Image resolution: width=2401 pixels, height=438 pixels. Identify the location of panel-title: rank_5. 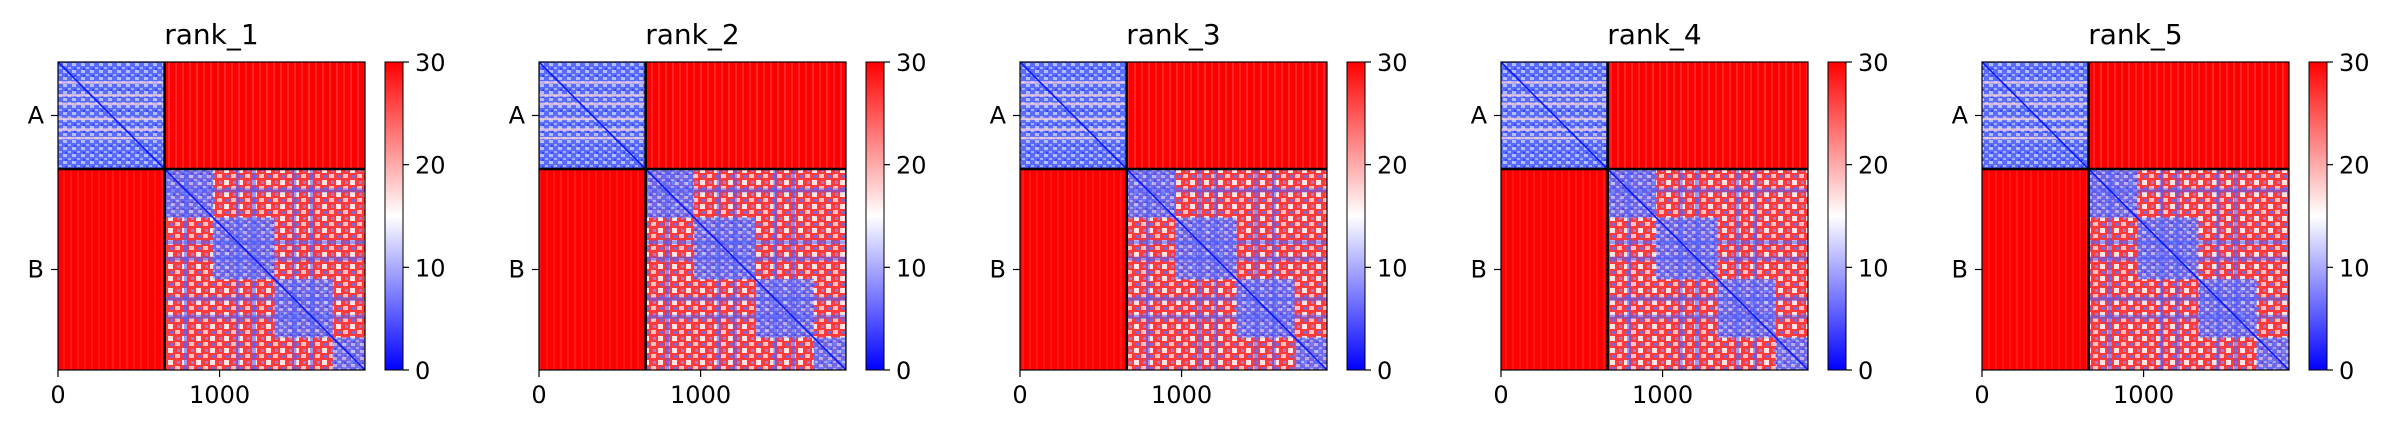
(2135, 34).